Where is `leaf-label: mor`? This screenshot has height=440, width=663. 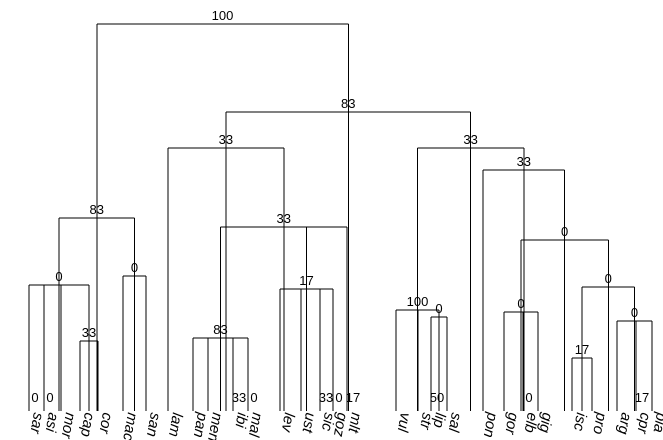 leaf-label: mor is located at coordinates (67, 425).